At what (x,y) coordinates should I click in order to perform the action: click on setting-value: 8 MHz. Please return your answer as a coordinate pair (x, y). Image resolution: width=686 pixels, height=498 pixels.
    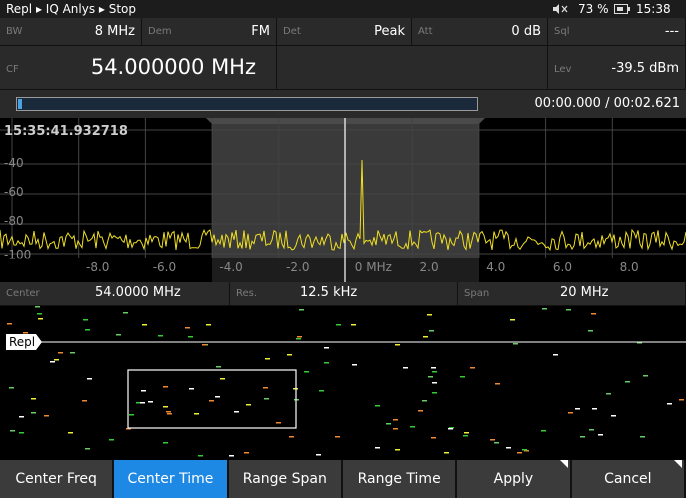
    Looking at the image, I should click on (114, 31).